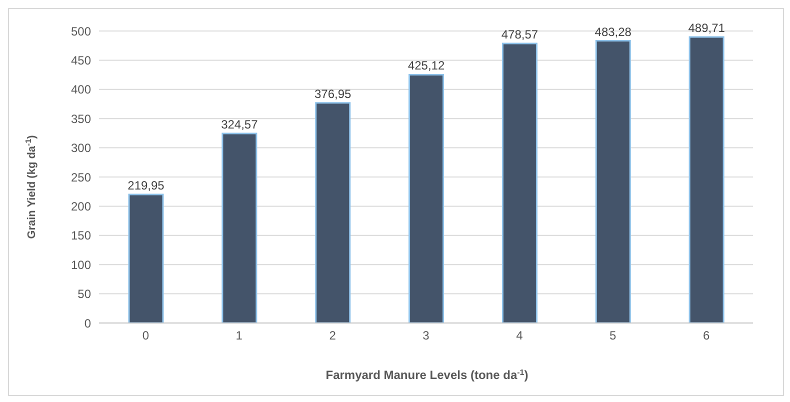 The height and width of the screenshot is (402, 790). What do you see at coordinates (81, 148) in the screenshot?
I see `y-tick-label: 300` at bounding box center [81, 148].